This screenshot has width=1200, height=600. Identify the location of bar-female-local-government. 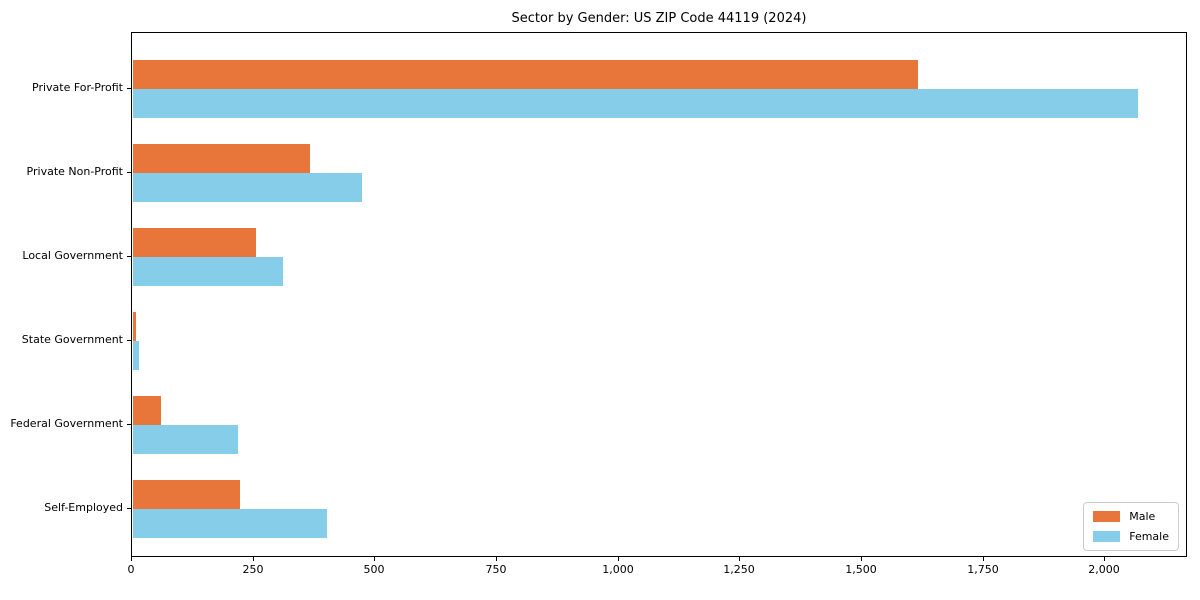
(208, 271).